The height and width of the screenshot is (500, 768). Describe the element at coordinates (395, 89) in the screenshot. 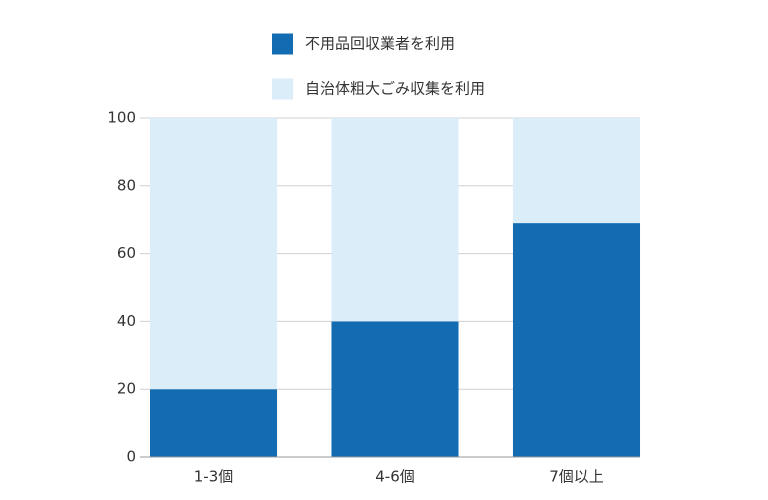

I see `legend-label: 自治体粗大ごみ収集を利用` at that location.